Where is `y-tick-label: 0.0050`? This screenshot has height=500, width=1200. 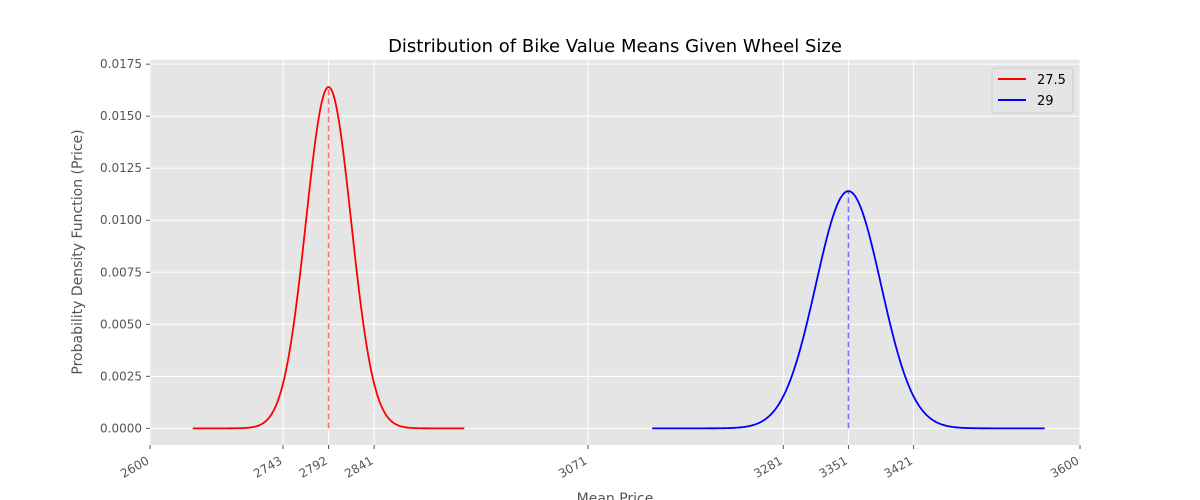
y-tick-label: 0.0050 is located at coordinates (121, 324).